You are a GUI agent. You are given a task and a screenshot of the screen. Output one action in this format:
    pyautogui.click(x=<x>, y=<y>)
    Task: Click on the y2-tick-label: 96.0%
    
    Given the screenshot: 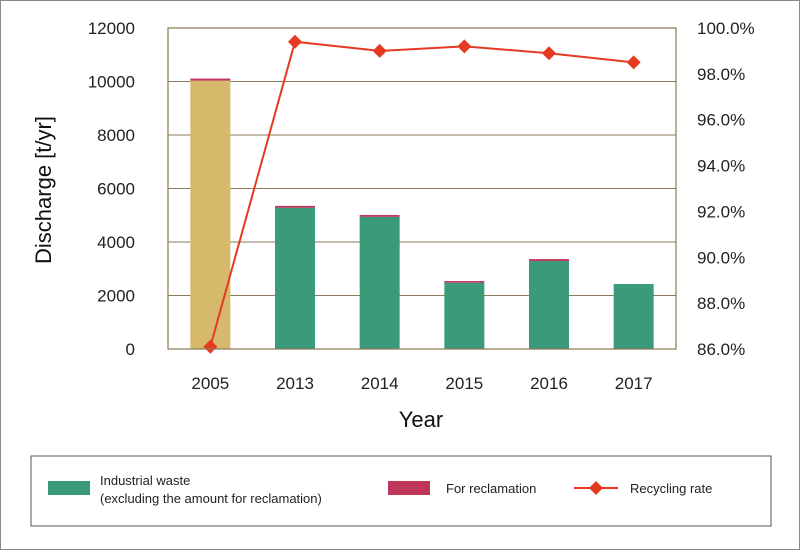 What is the action you would take?
    pyautogui.click(x=721, y=120)
    